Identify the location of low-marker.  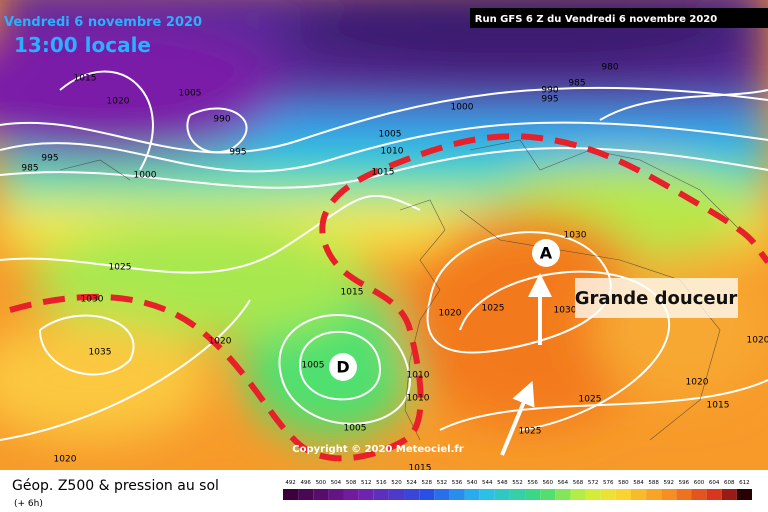
(343, 367).